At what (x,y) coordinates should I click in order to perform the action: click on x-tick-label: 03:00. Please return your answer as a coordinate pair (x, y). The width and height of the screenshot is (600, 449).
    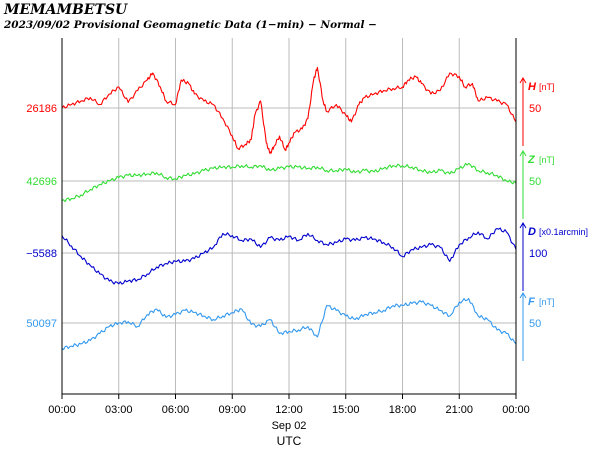
    Looking at the image, I should click on (119, 410).